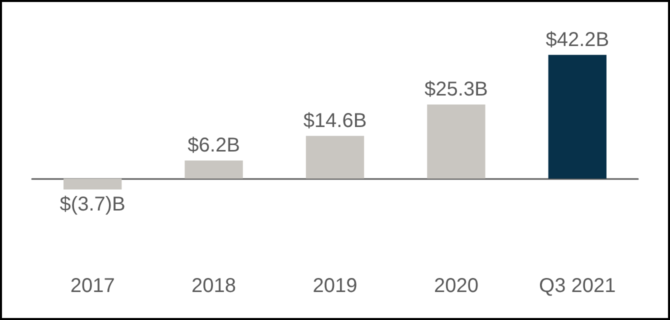  I want to click on data-label: $(3.7)B, so click(93, 205).